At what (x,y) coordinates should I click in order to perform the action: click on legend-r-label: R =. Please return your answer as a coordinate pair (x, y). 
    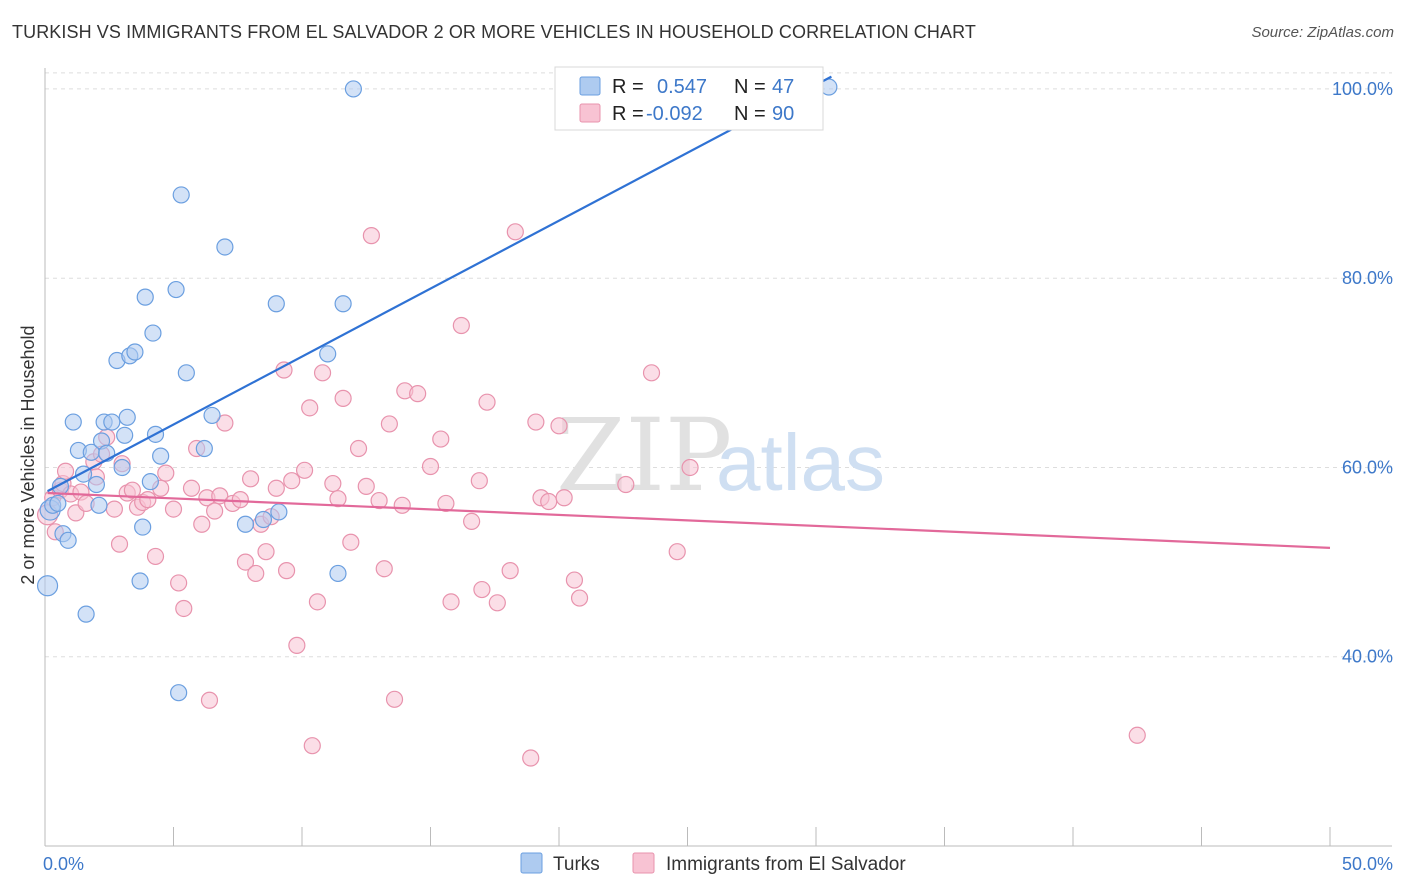
    Looking at the image, I should click on (628, 87).